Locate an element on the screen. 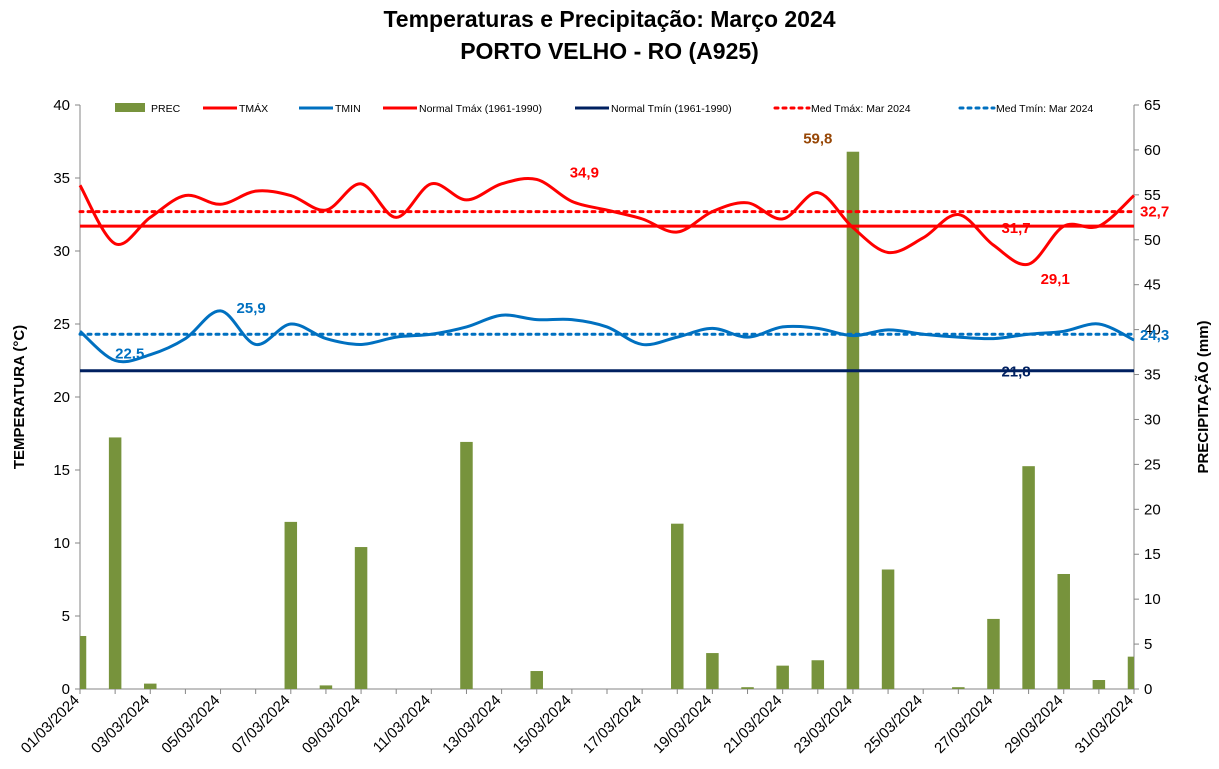 Image resolution: width=1219 pixels, height=769 pixels. x-tick-label: 01/03/2024 is located at coordinates (50, 724).